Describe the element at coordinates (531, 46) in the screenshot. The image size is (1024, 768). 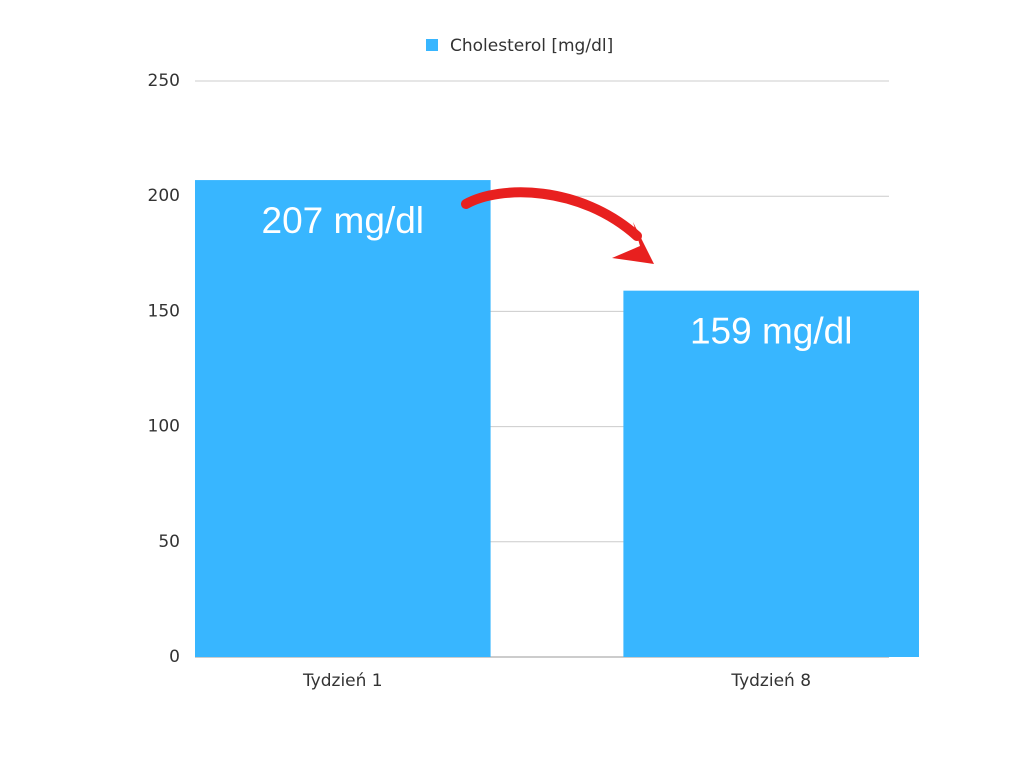
I see `legend-label: Cholesterol [mg/dl]` at that location.